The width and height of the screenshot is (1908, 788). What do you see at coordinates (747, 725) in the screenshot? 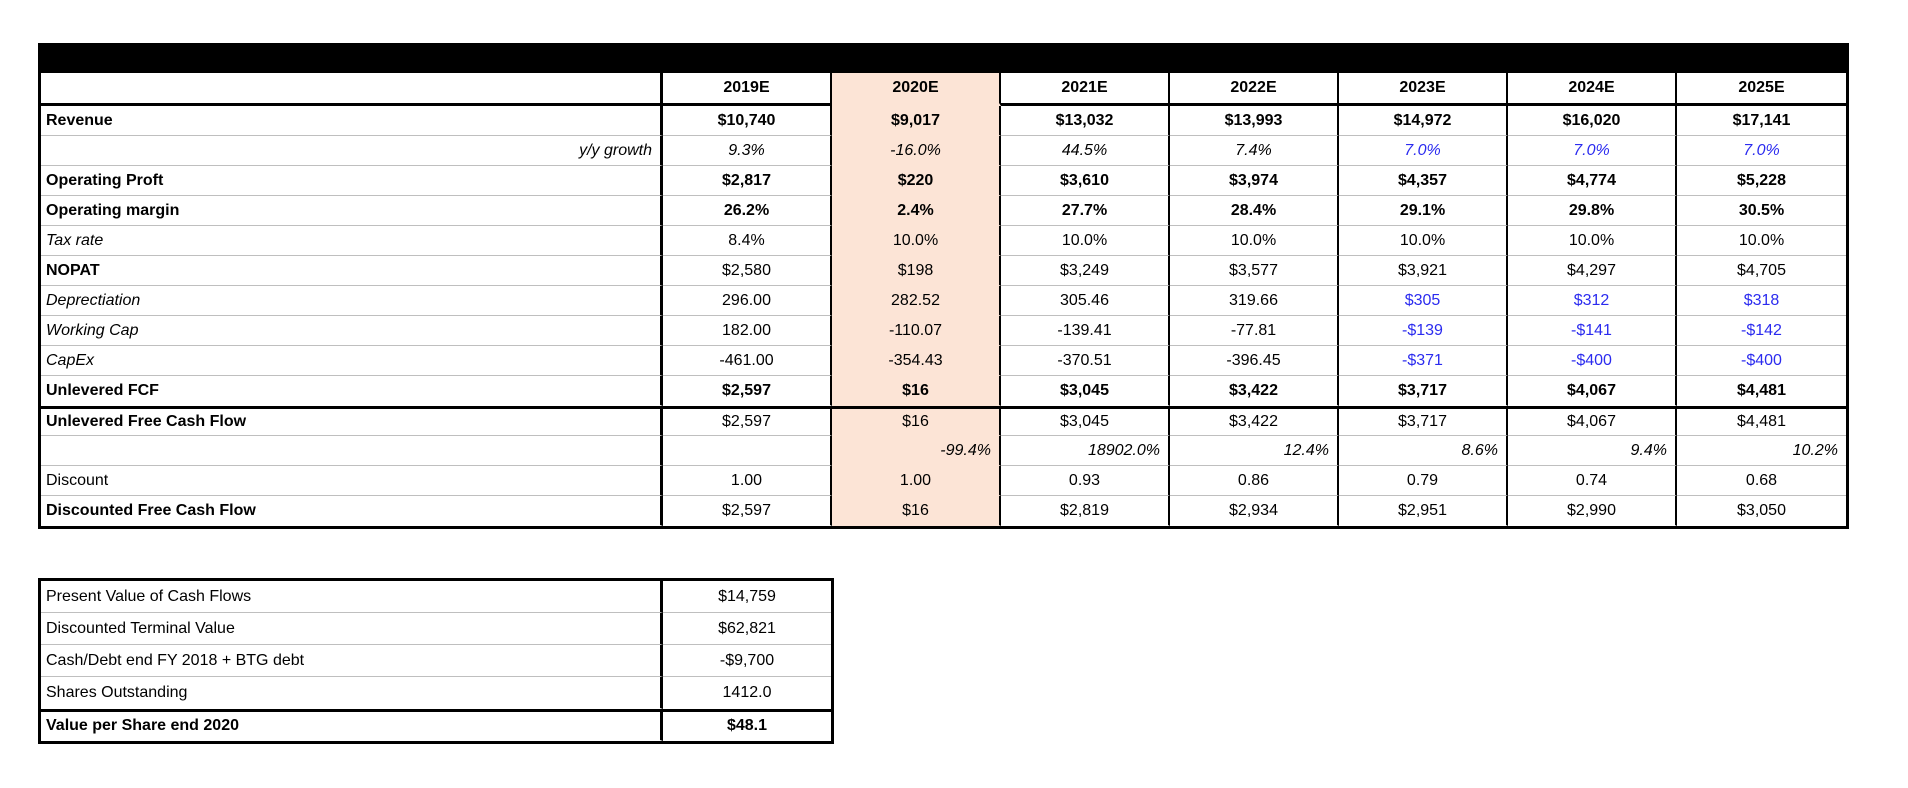
I see `summary-value-value-per-share-end-2020: $48.1` at bounding box center [747, 725].